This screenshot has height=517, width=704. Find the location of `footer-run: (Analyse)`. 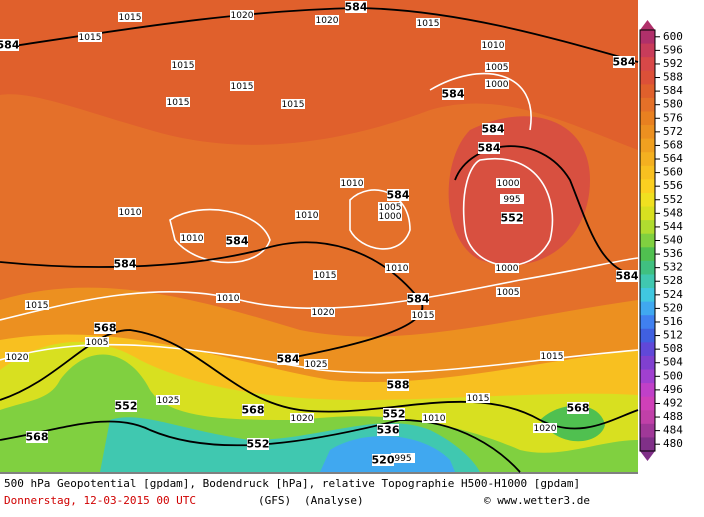

footer-run: (Analyse) is located at coordinates (334, 500).